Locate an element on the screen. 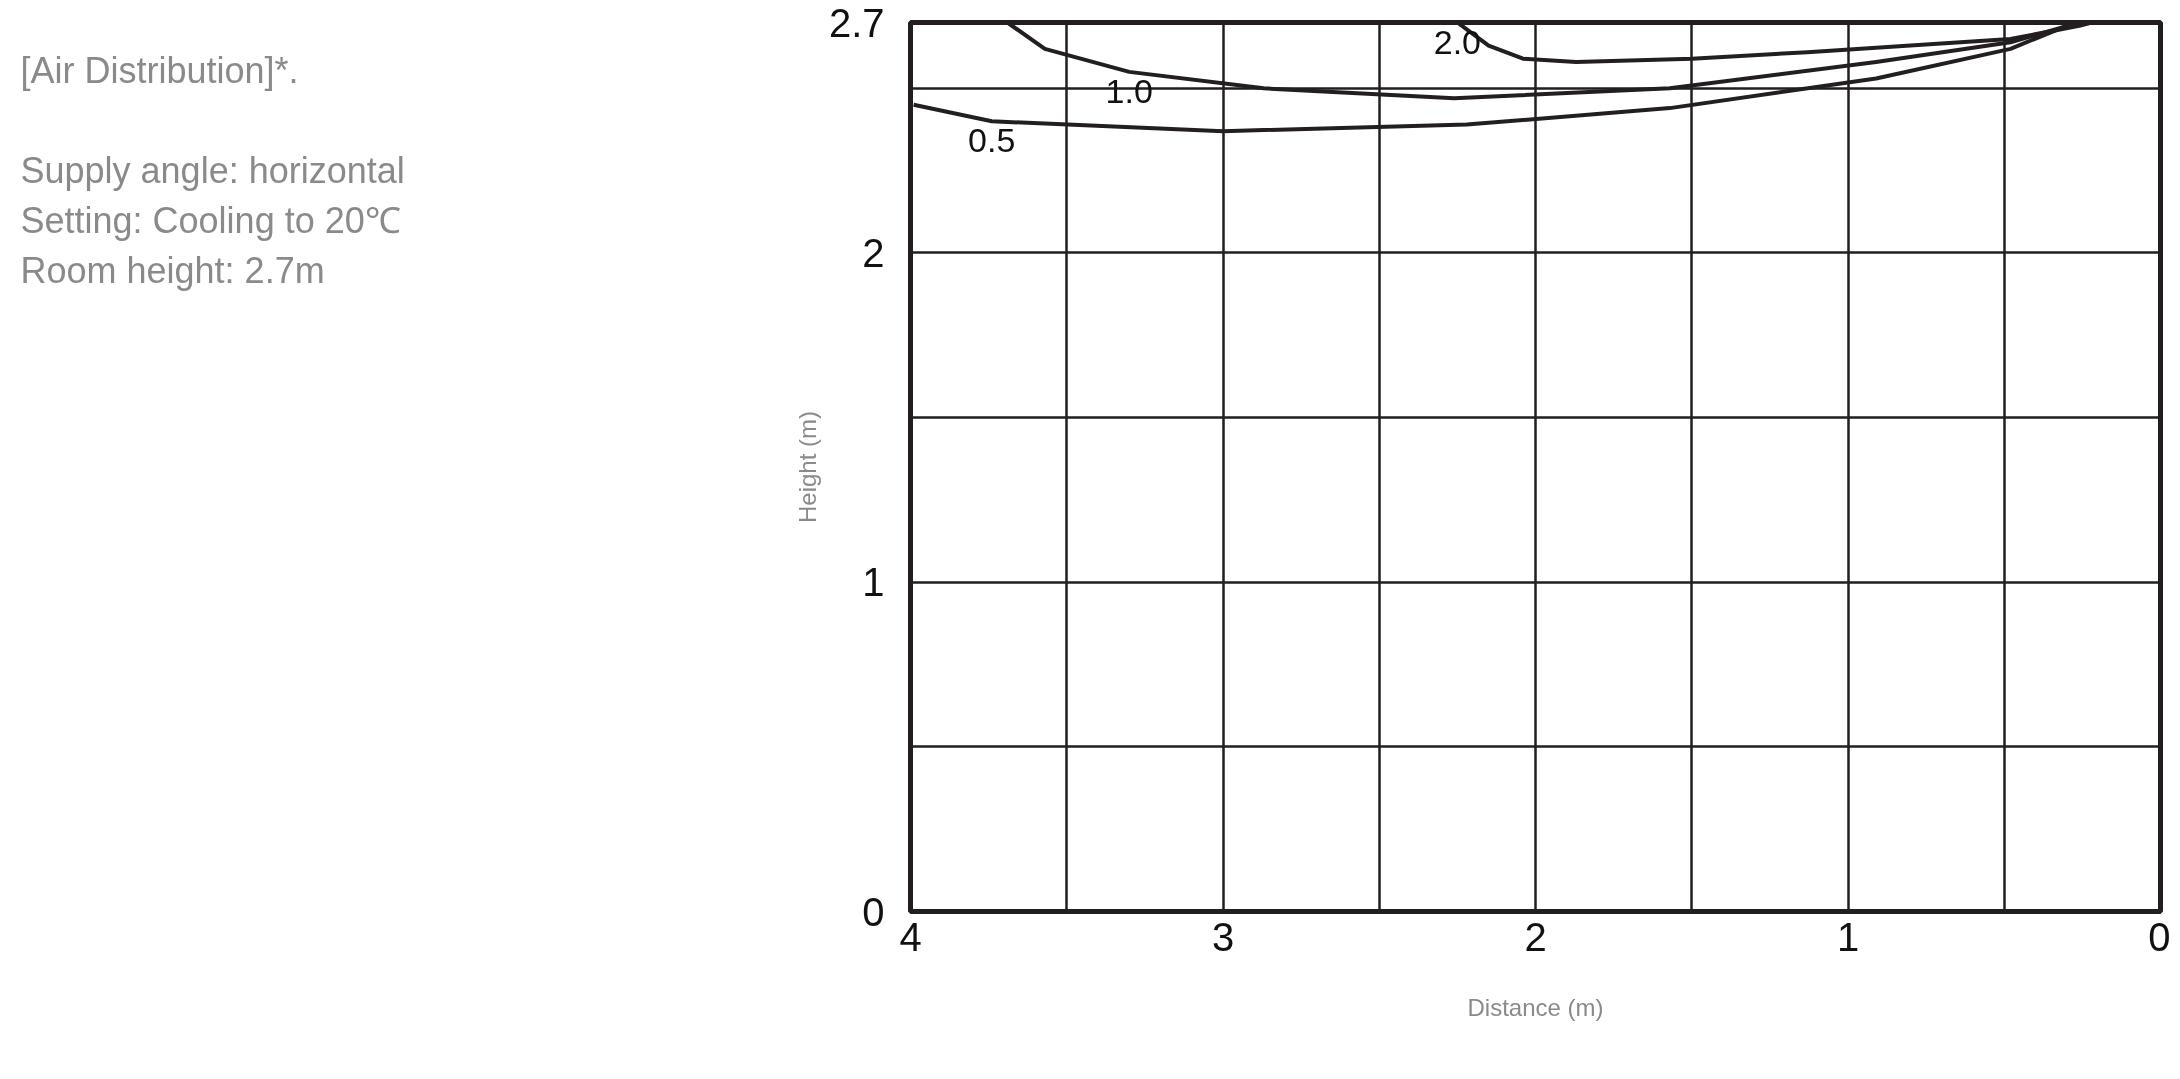 This screenshot has width=2180, height=1079. y-tick-label: 2.7 is located at coordinates (856, 22).